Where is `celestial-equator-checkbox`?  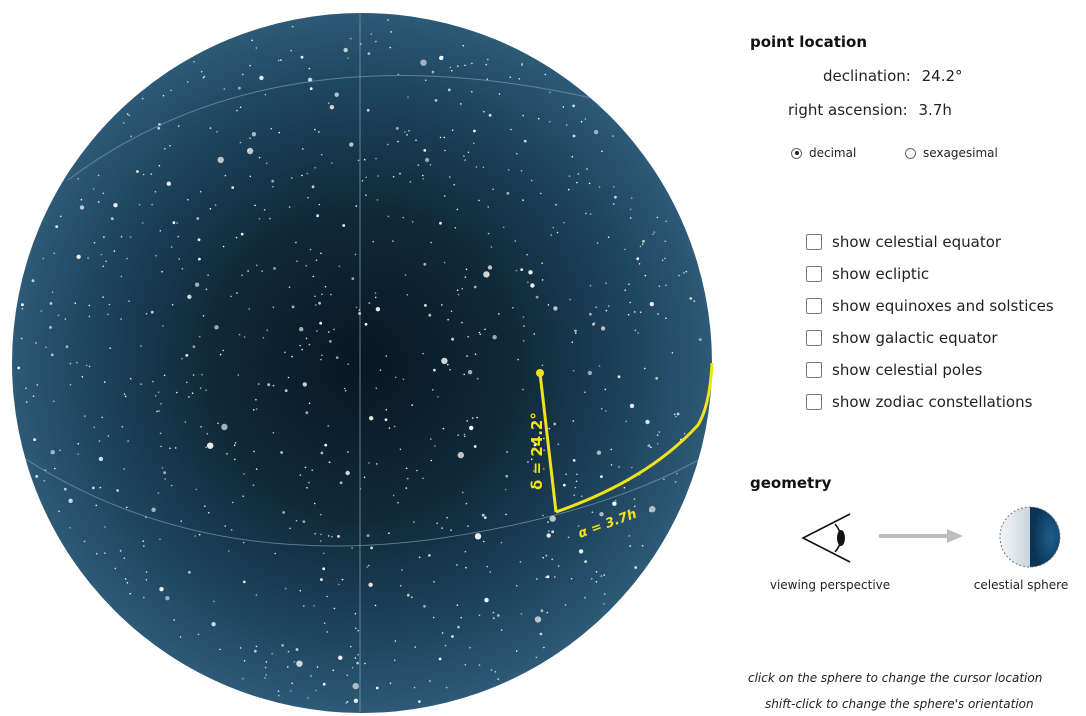
celestial-equator-checkbox is located at coordinates (814, 242).